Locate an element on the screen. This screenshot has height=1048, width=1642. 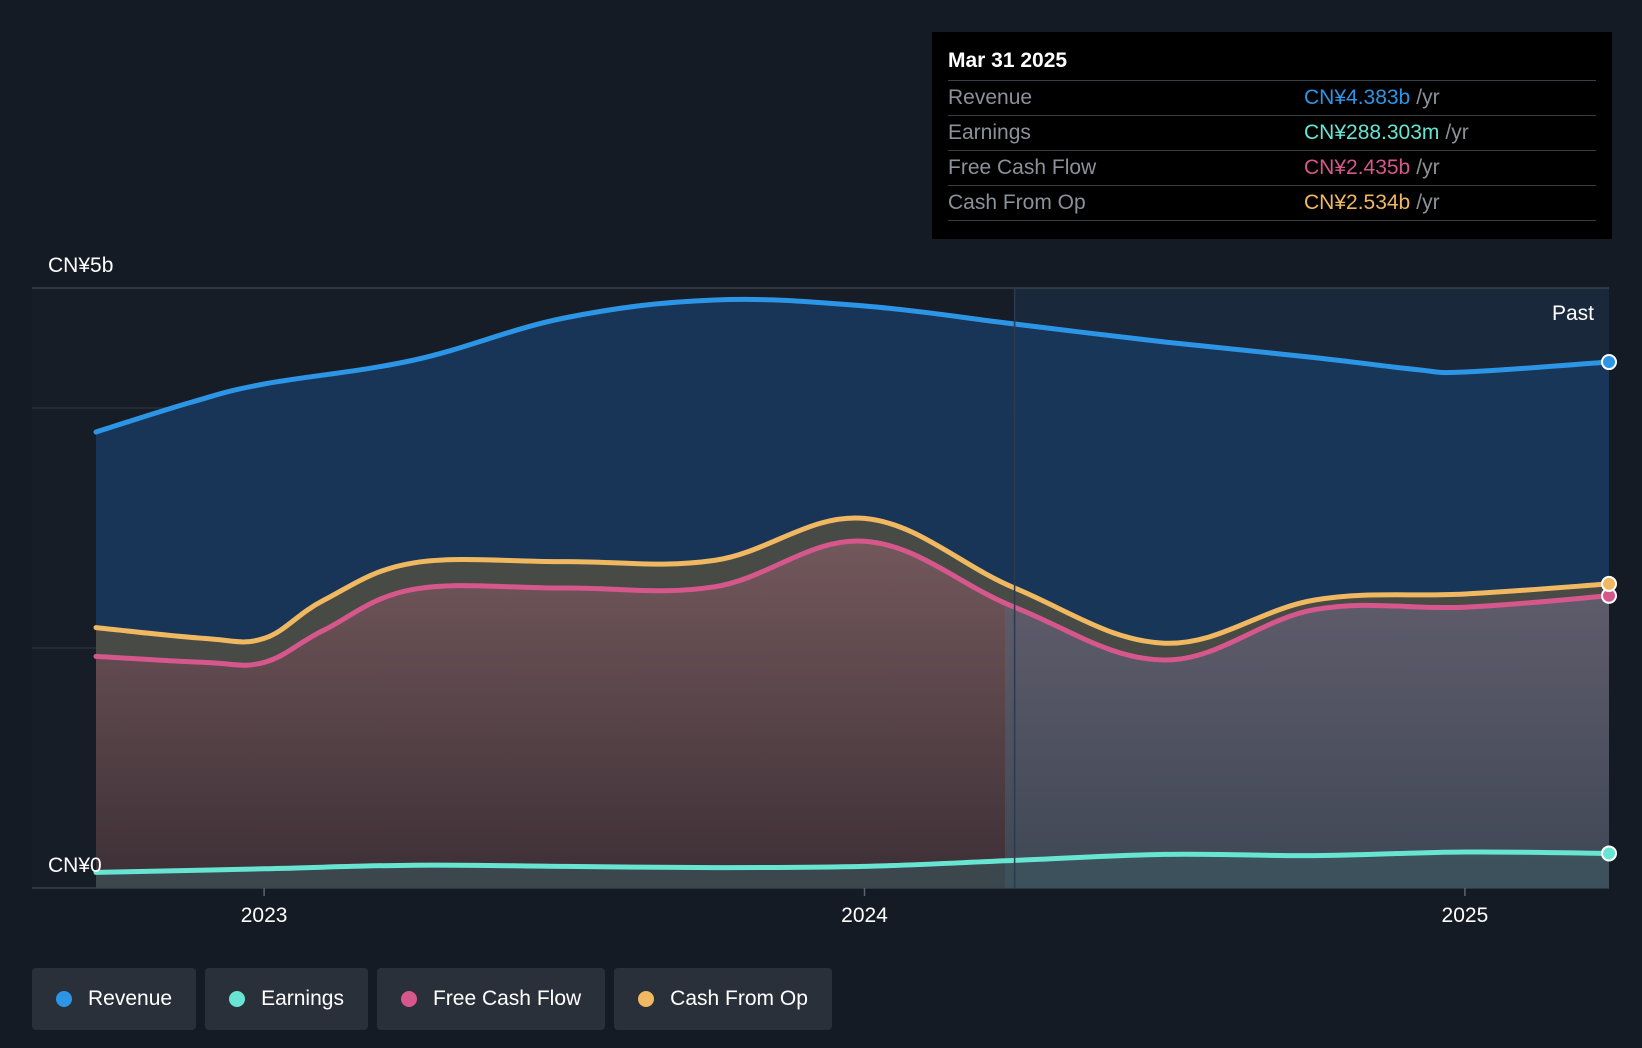
legend-label: Cash From Op is located at coordinates (739, 998).